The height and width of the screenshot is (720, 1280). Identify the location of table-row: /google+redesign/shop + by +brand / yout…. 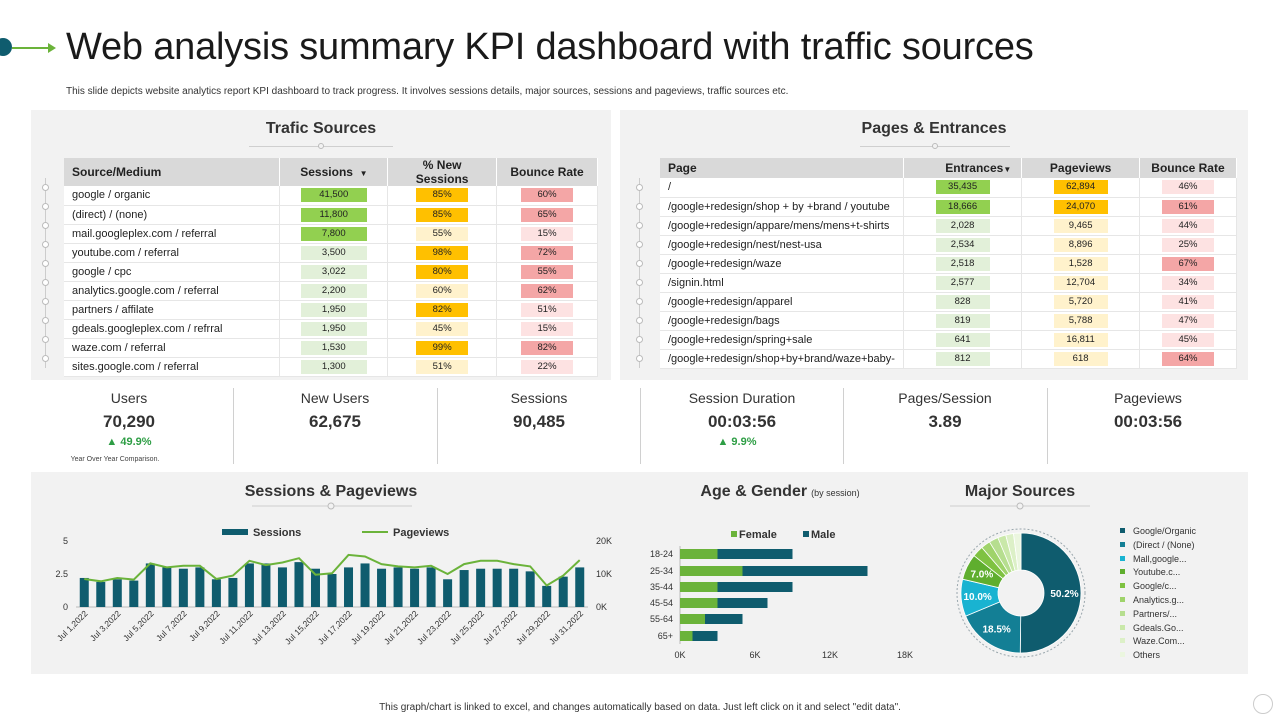
(949, 207).